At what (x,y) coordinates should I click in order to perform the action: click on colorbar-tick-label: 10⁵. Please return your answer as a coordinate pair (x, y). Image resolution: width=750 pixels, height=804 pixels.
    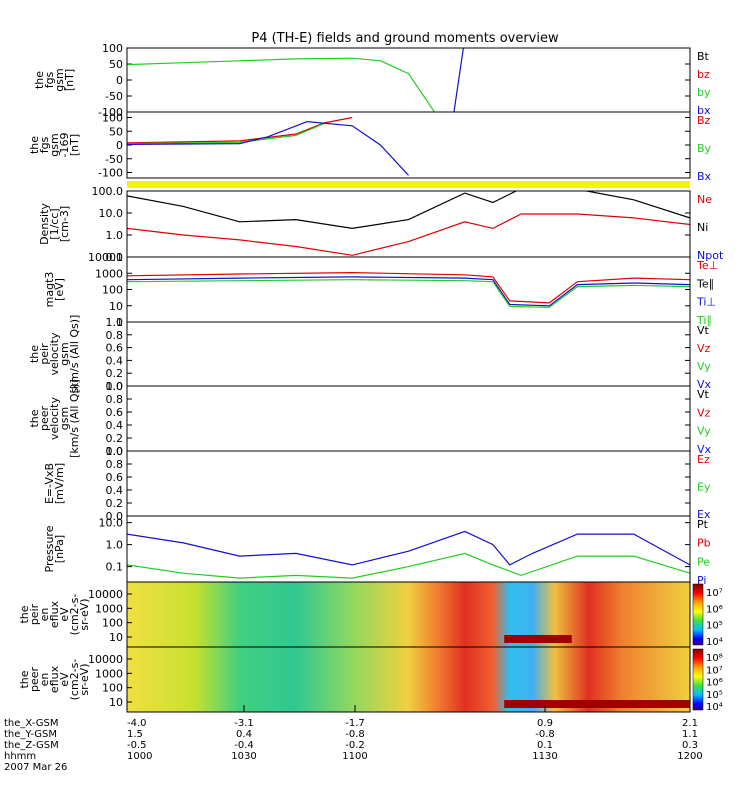
    Looking at the image, I should click on (714, 626).